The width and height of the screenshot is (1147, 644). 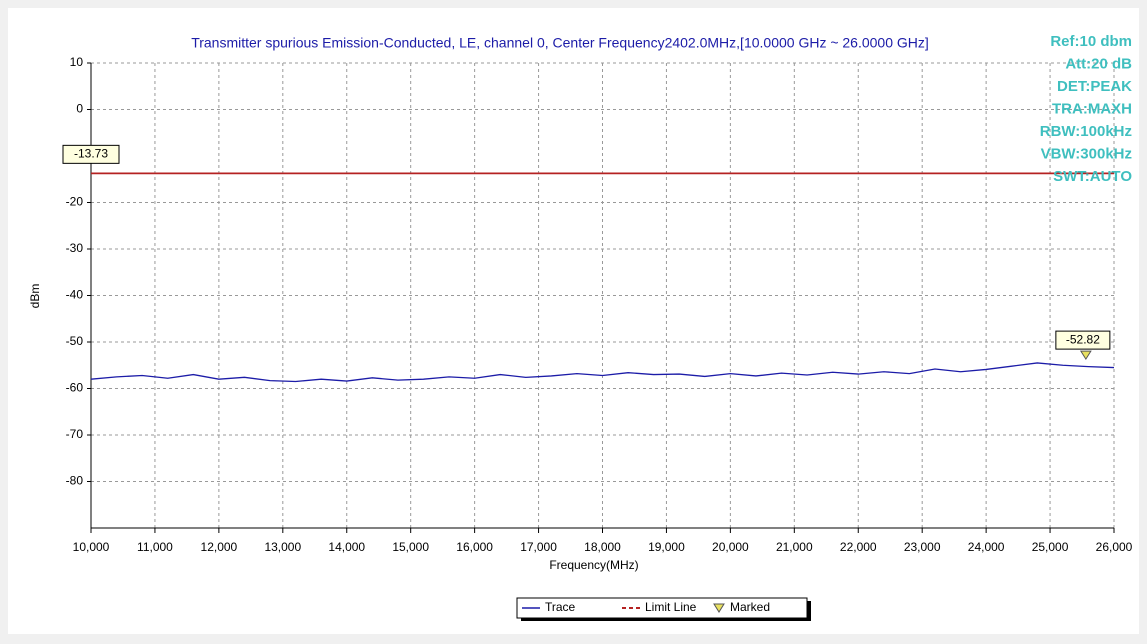 What do you see at coordinates (1085, 355) in the screenshot?
I see `marker` at bounding box center [1085, 355].